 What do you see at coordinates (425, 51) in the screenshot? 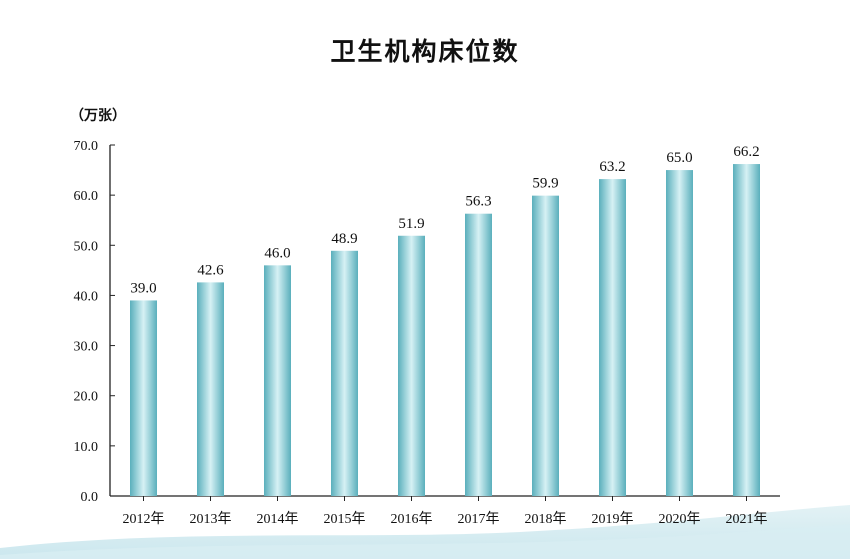
I see `chart-title: 卫生机构床位数` at bounding box center [425, 51].